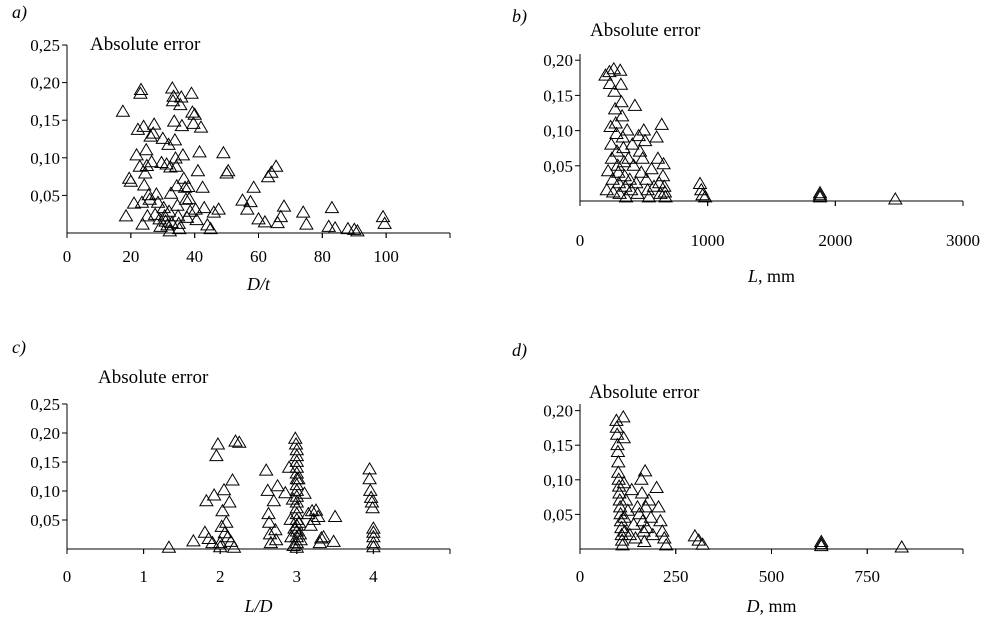 The height and width of the screenshot is (636, 988). Describe the element at coordinates (770, 606) in the screenshot. I see `x-axis-title: D, mm` at that location.